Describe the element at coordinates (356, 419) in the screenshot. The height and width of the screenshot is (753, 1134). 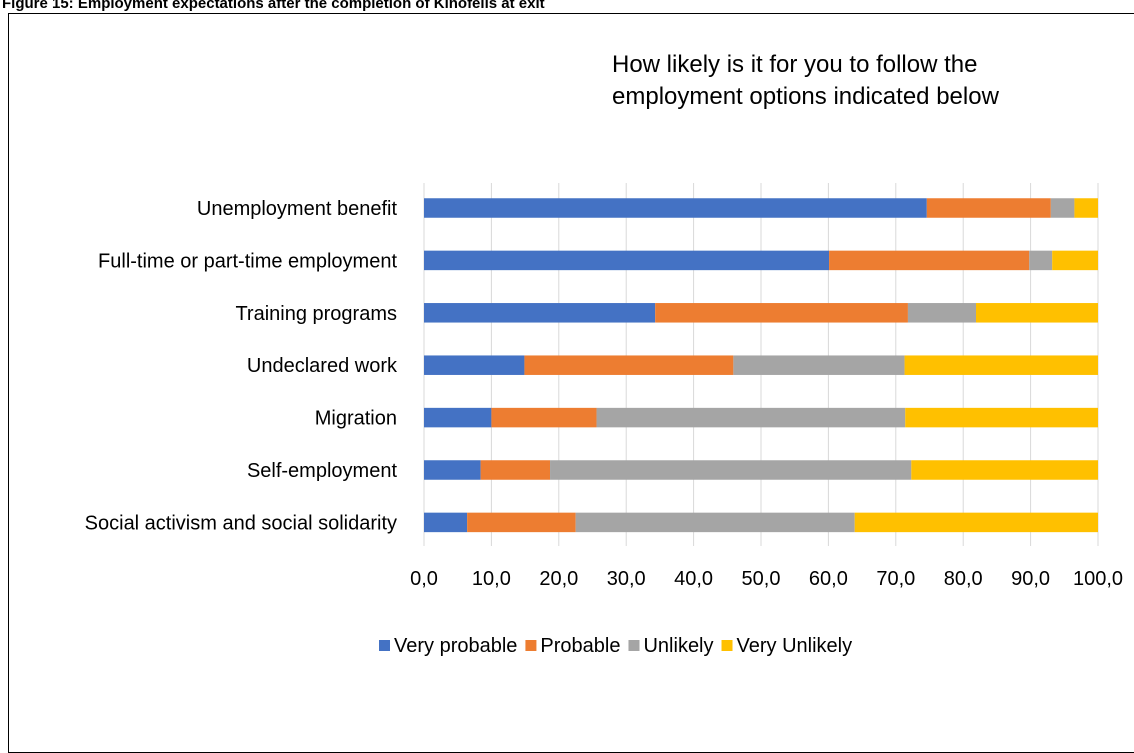
I see `category-label: Migration` at that location.